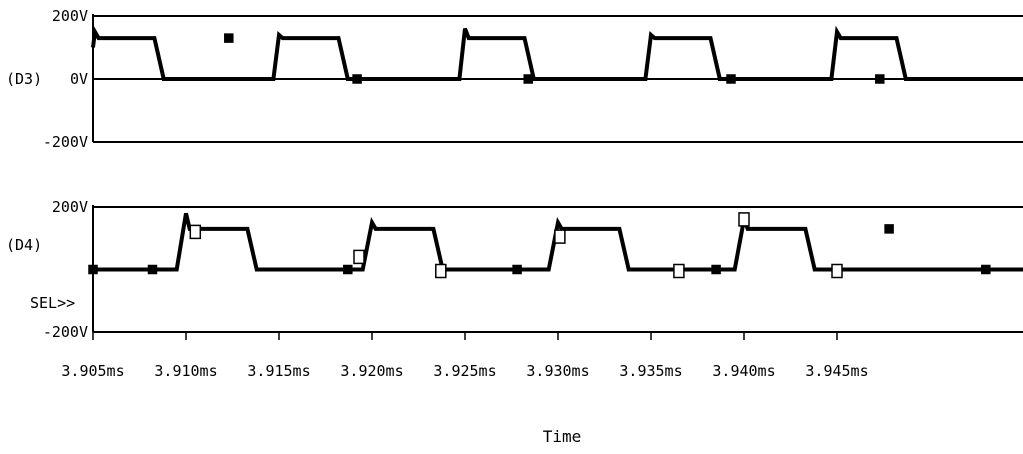 Image resolution: width=1023 pixels, height=454 pixels. What do you see at coordinates (743, 371) in the screenshot?
I see `x-tick-label-7: 3.940ms` at bounding box center [743, 371].